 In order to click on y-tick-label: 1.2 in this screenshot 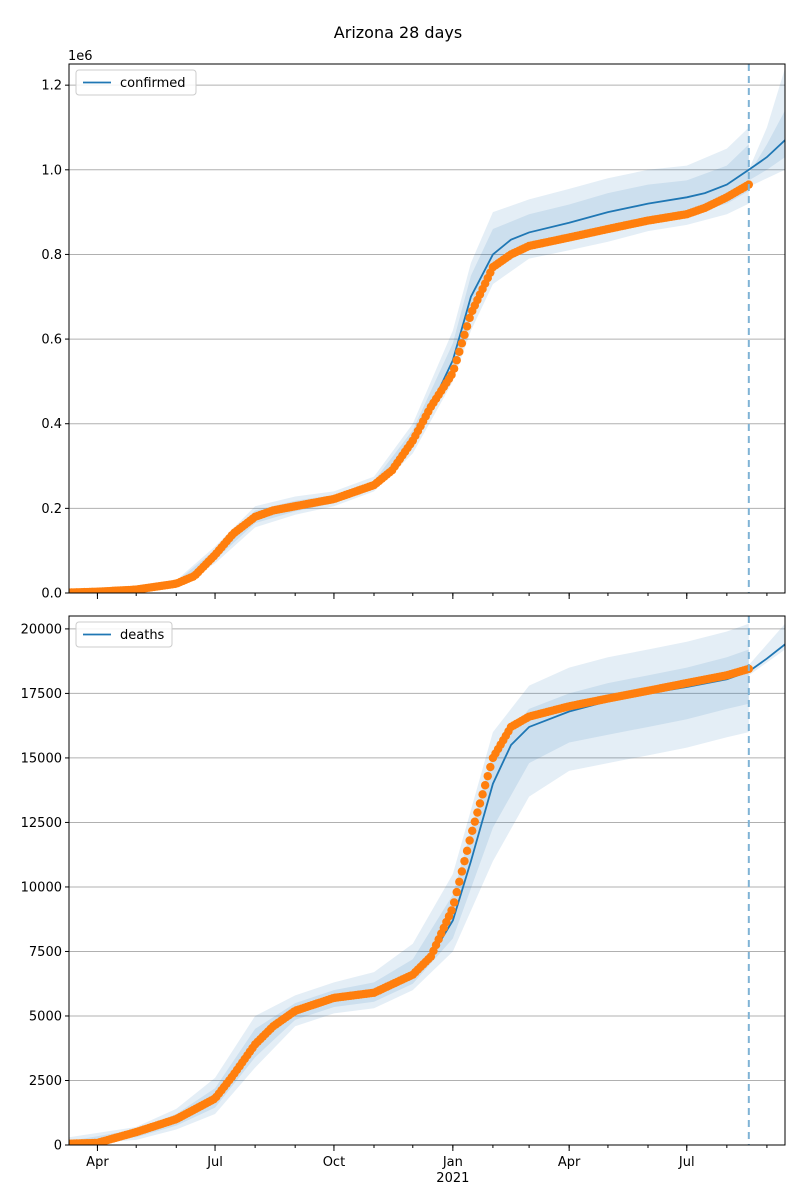, I will do `click(51, 86)`.